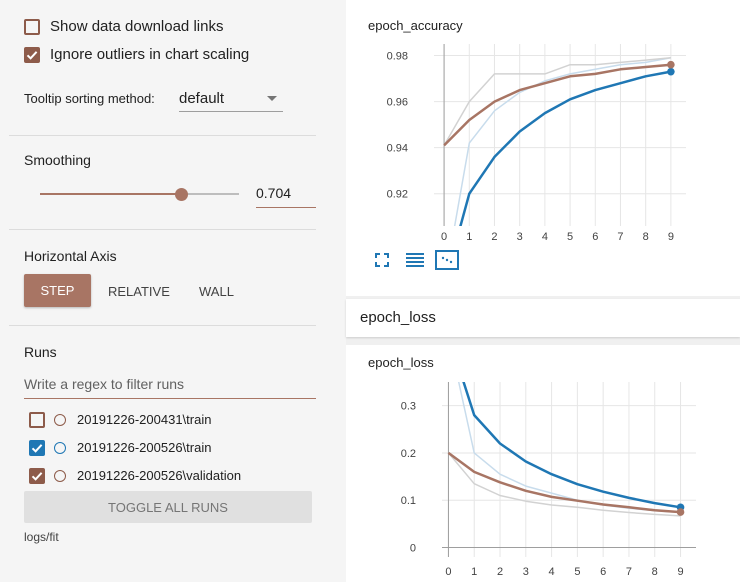  Describe the element at coordinates (415, 260) in the screenshot. I see `toggle-log-scale-icon` at that location.